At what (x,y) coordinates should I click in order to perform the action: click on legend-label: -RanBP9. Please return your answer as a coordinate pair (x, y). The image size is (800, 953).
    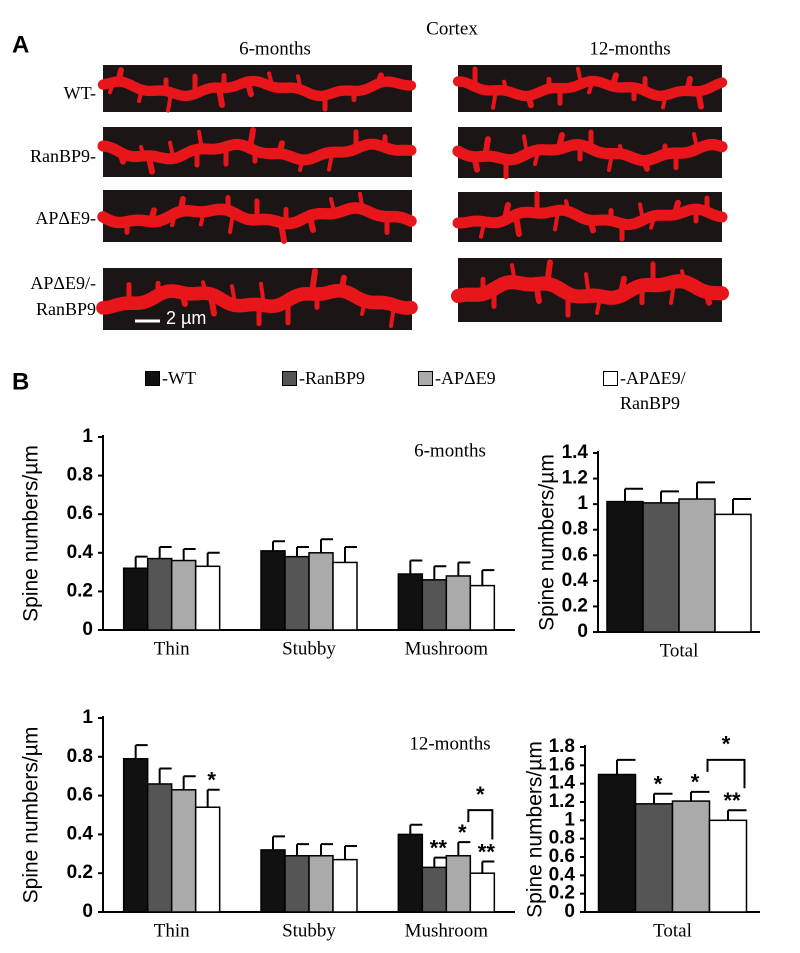
    Looking at the image, I should click on (332, 378).